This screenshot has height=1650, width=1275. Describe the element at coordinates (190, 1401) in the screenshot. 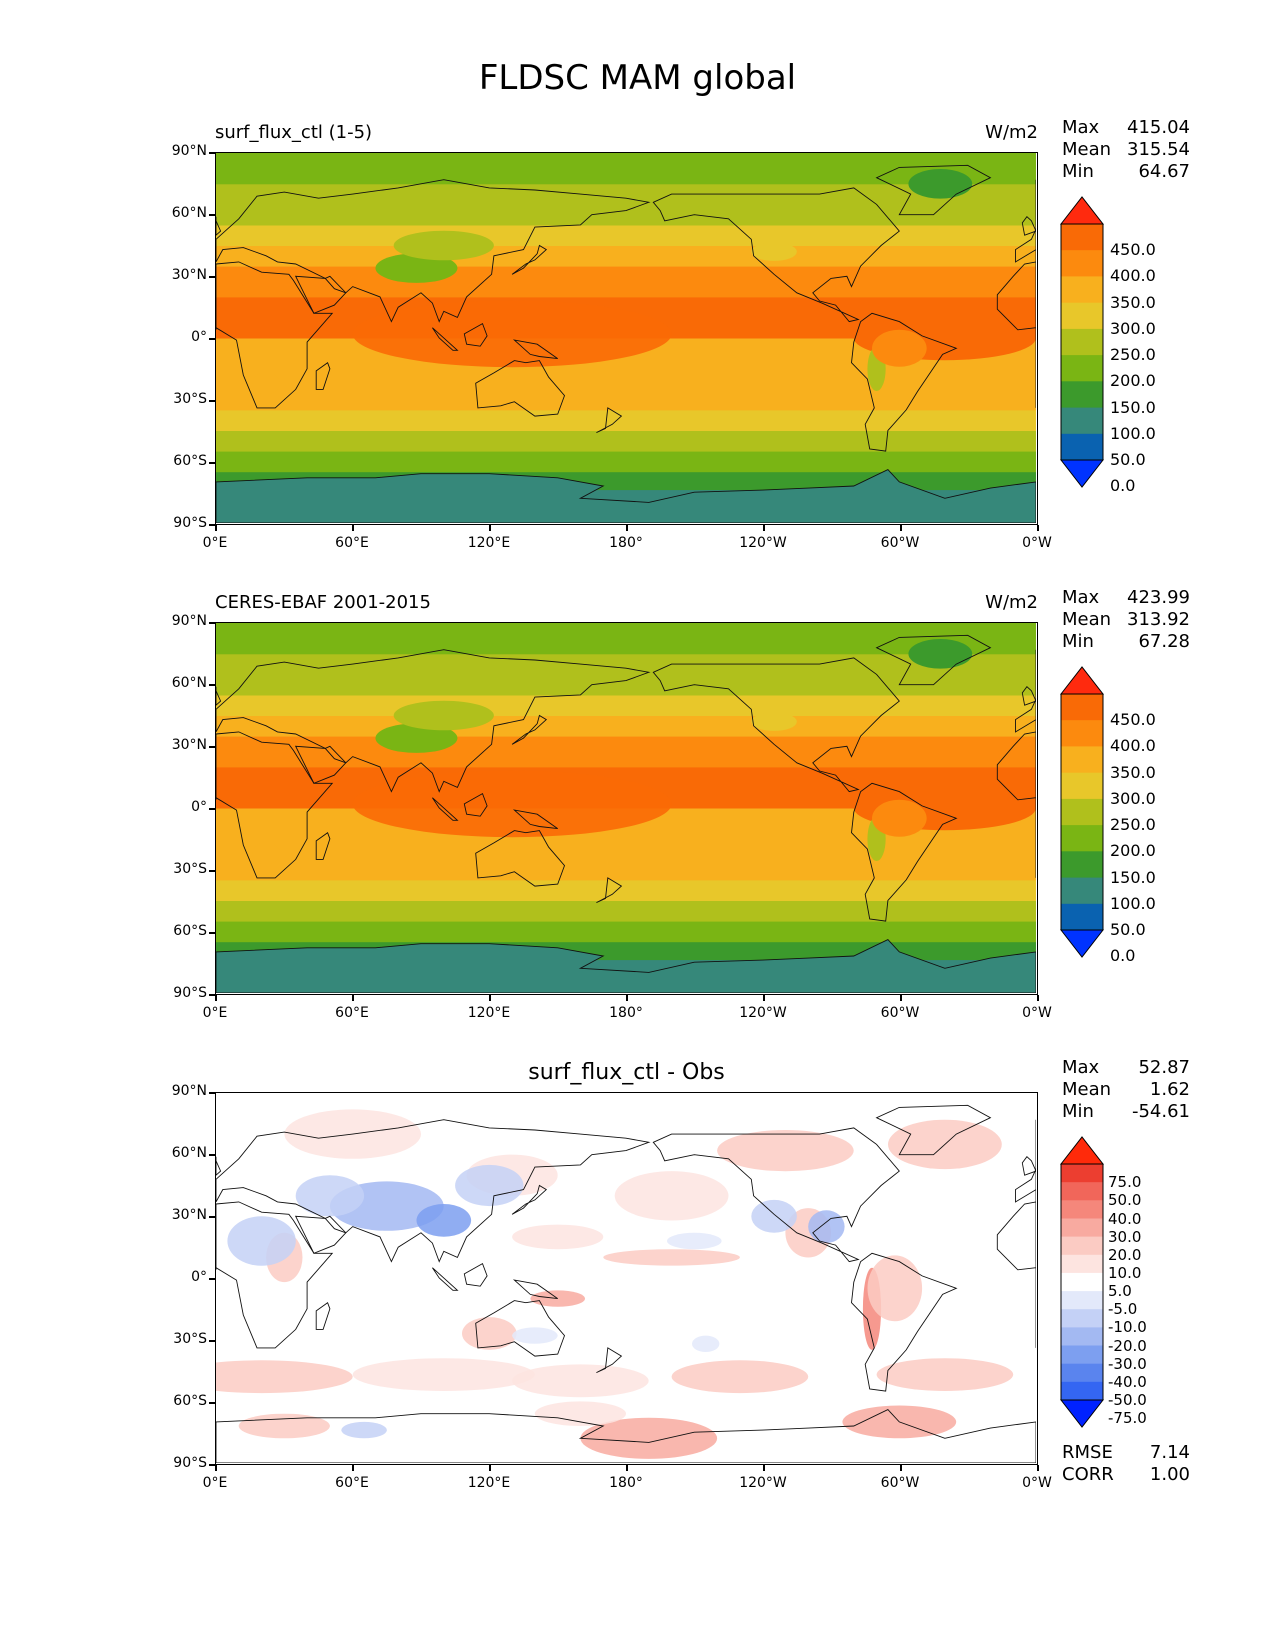

I see `y-tick-label: 60°S` at that location.